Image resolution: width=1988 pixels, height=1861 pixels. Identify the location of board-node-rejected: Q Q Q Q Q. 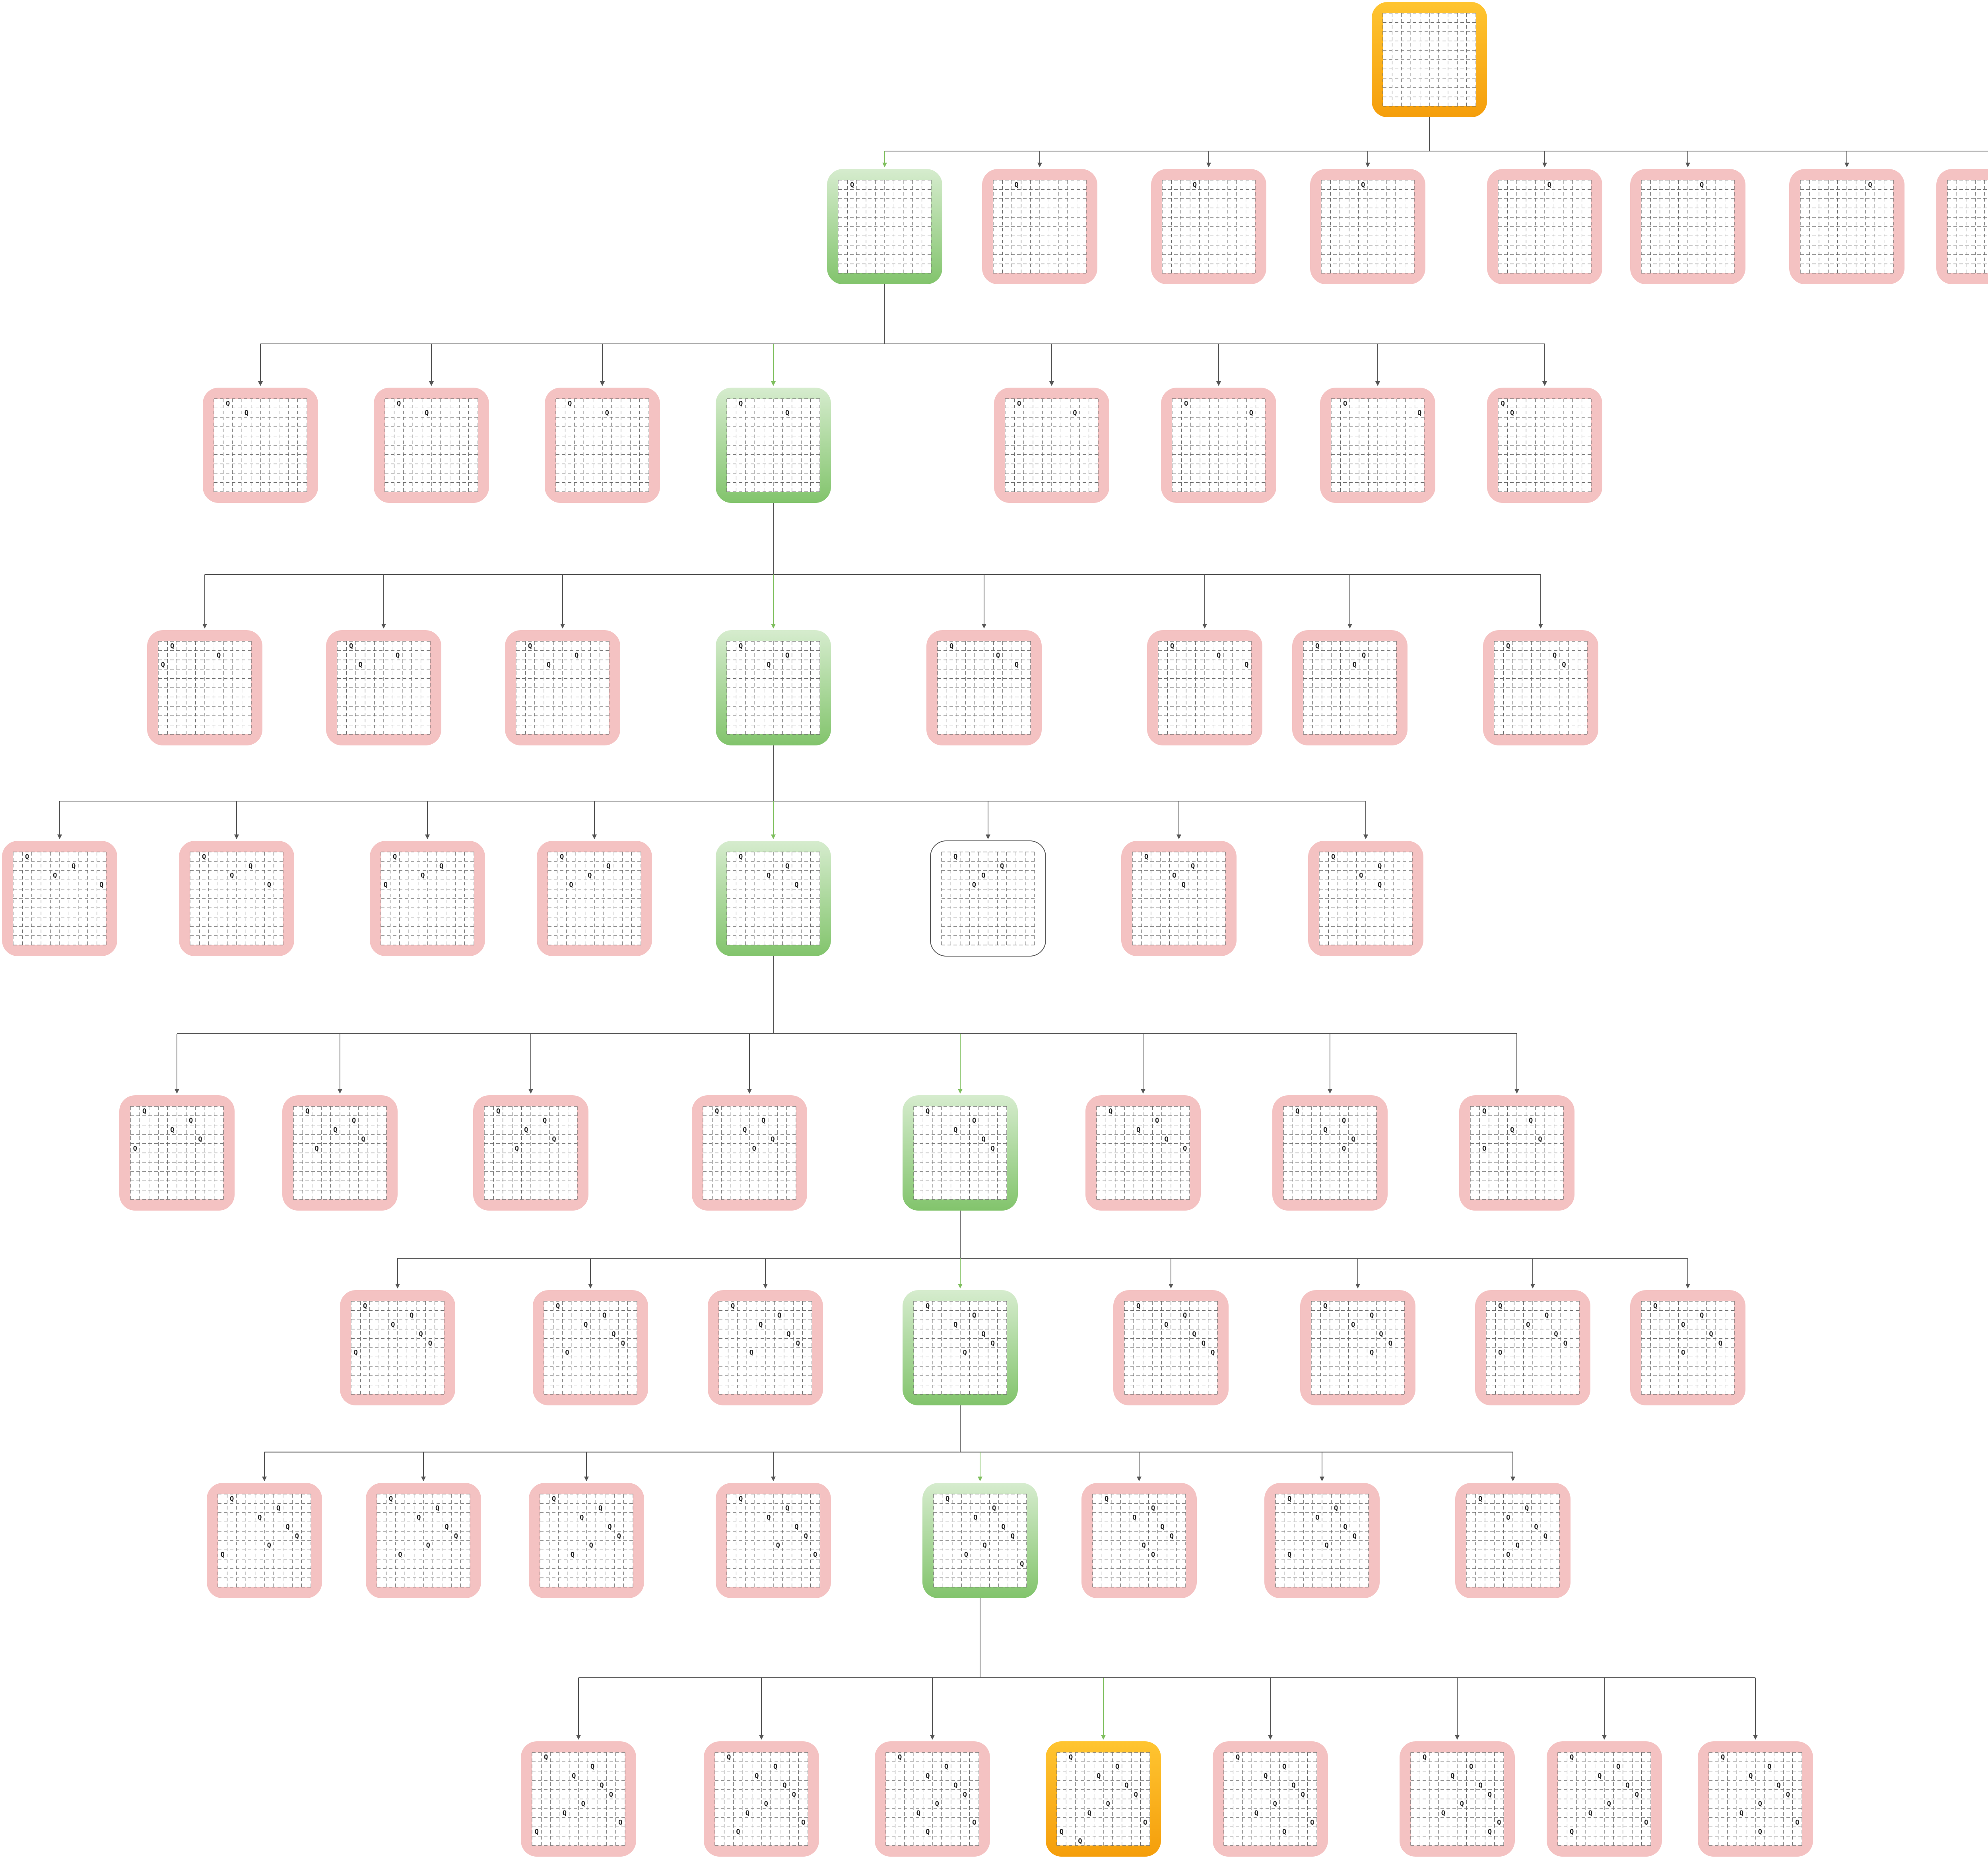
(1143, 1153).